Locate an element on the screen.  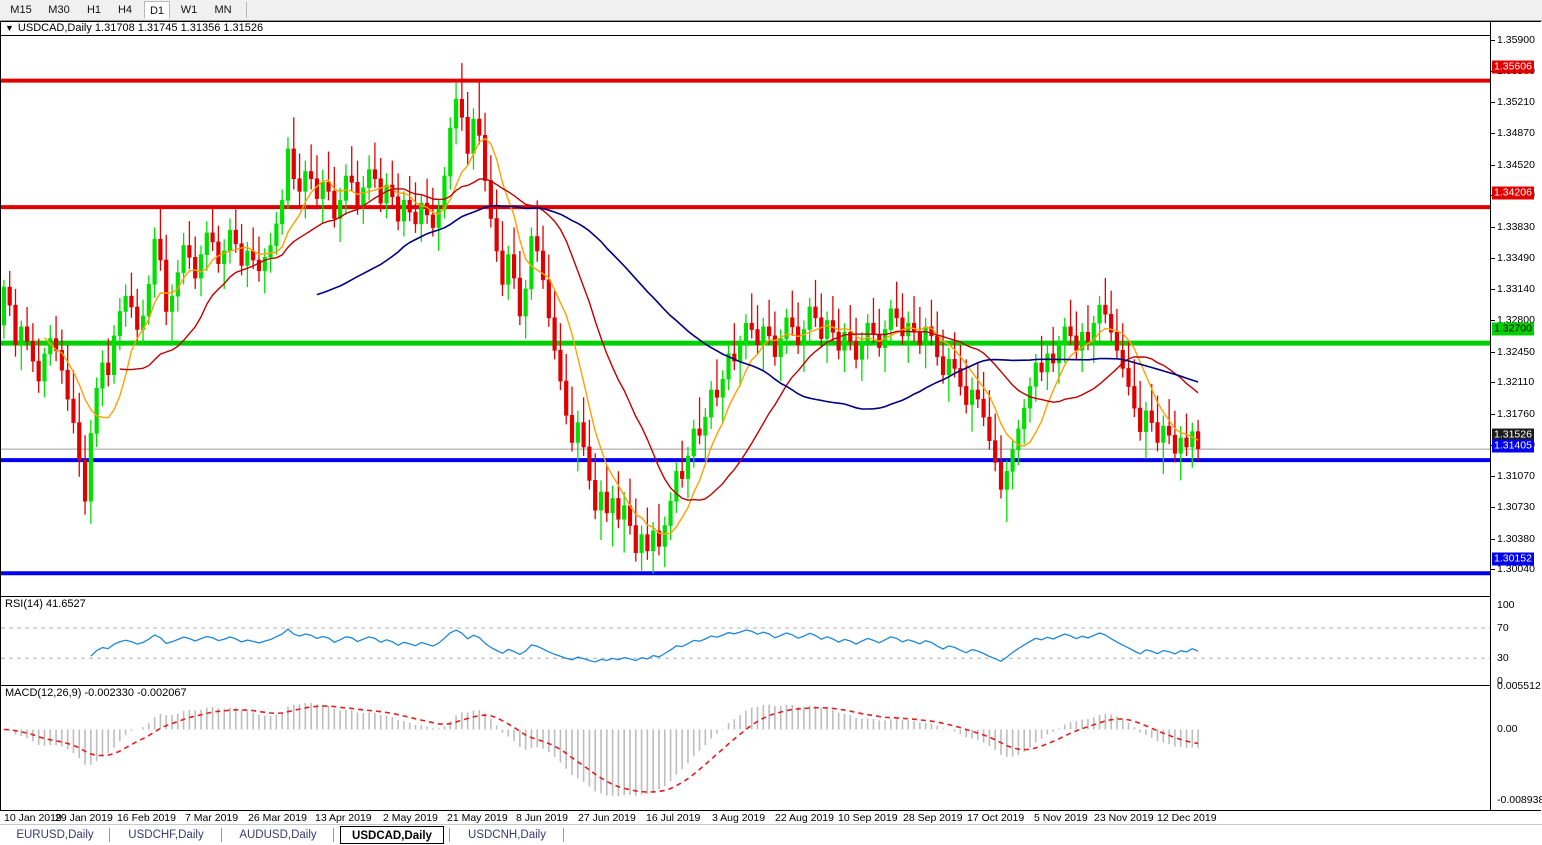
timeframe-w1: W1 is located at coordinates (189, 10).